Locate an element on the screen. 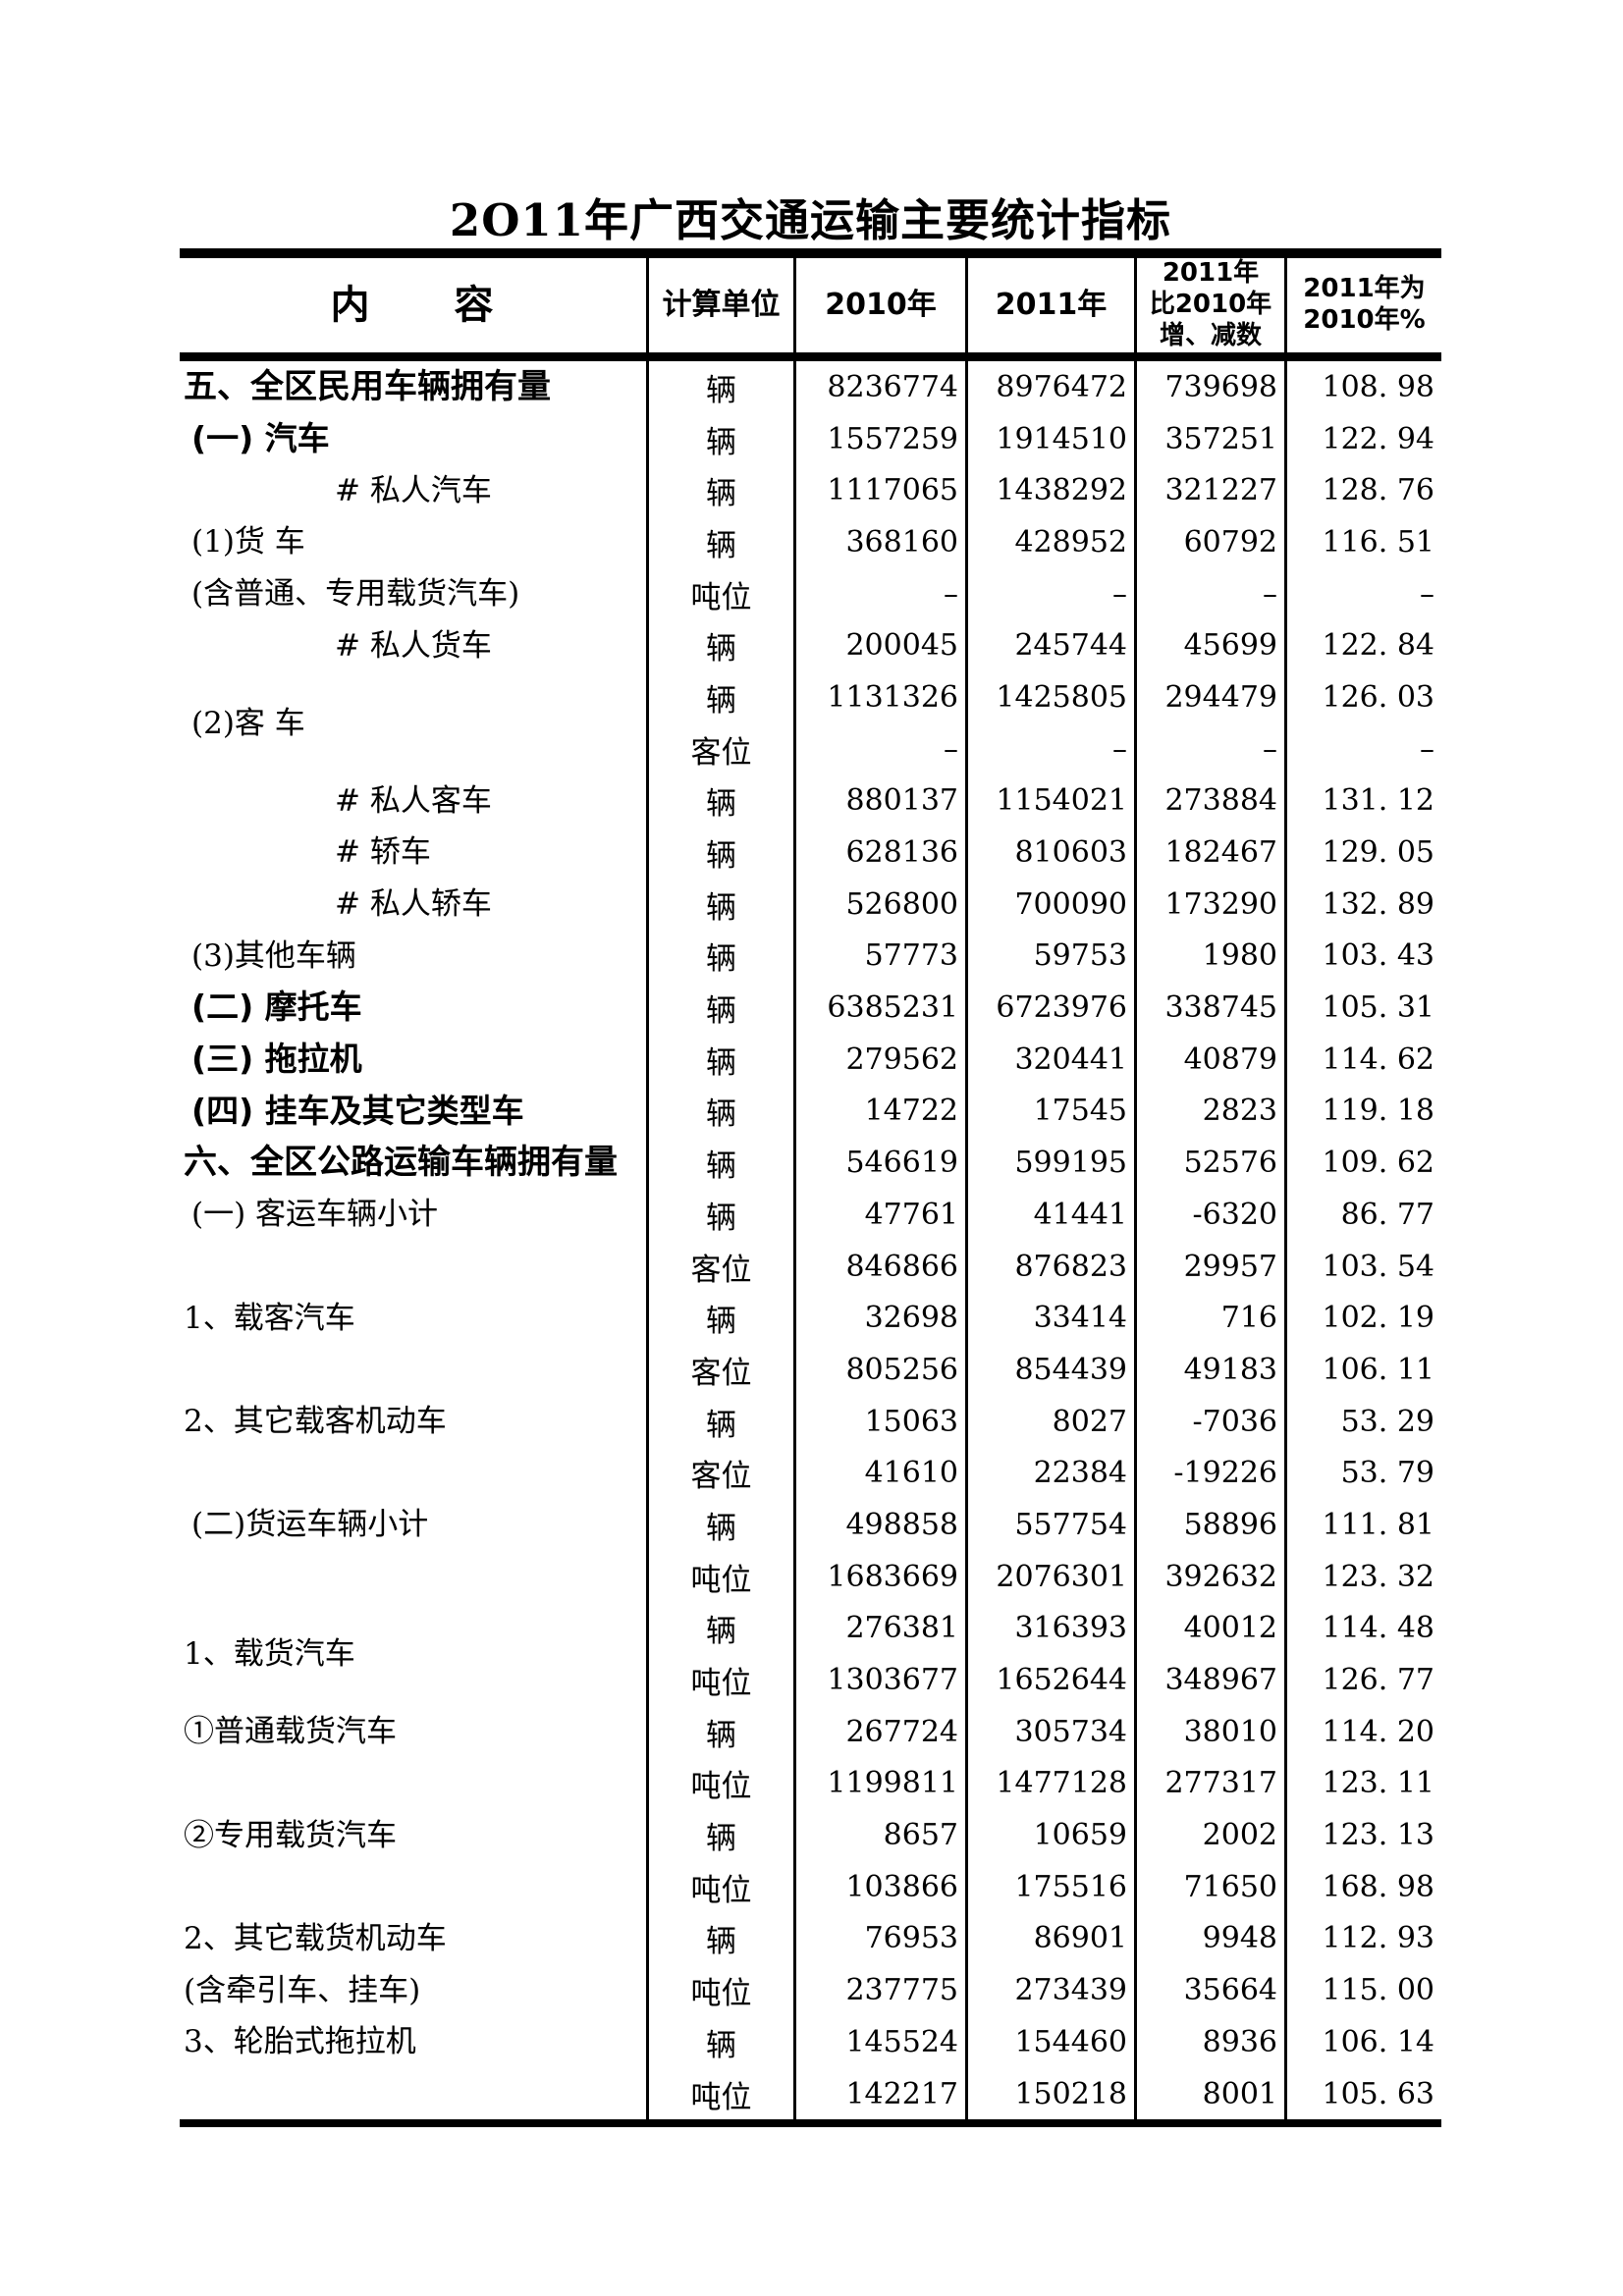  cell-2010: 846866 is located at coordinates (879, 1266).